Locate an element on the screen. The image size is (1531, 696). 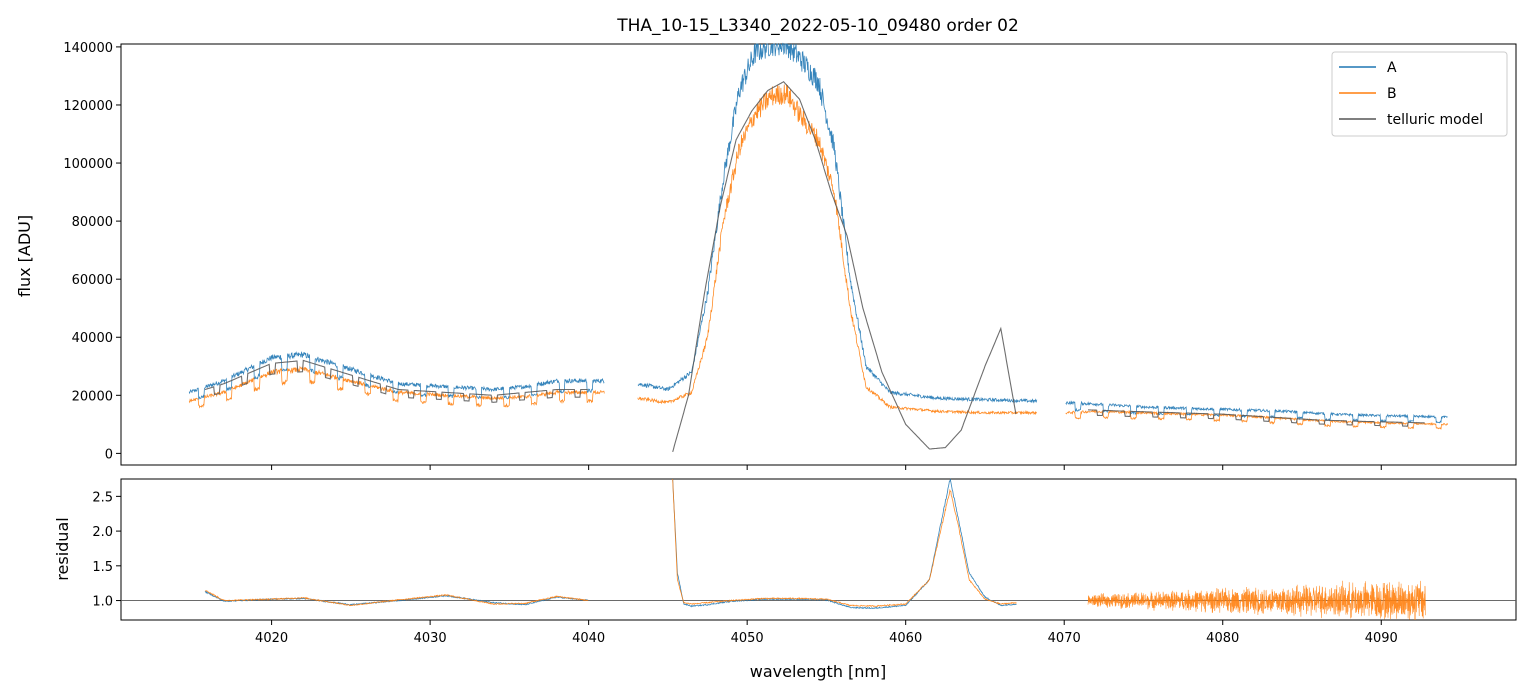
bottom-x-tick-label: 4020 is located at coordinates (271, 638).